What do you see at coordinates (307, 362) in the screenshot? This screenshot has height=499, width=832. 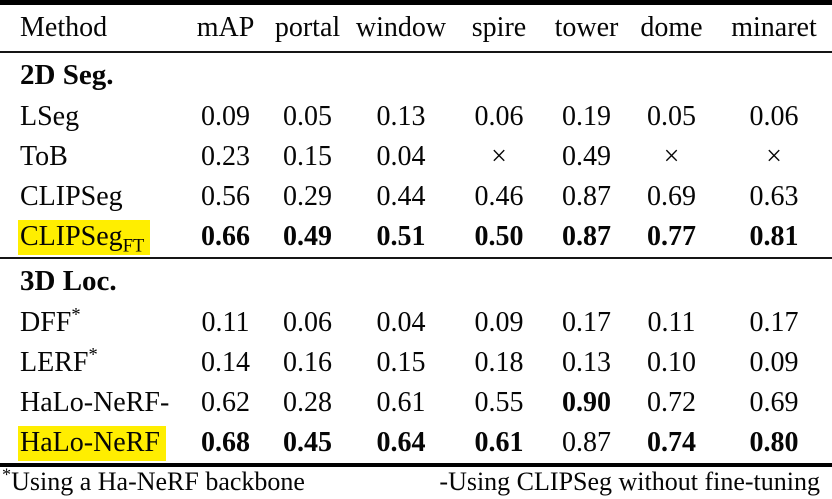 I see `value-cell: 0.16` at bounding box center [307, 362].